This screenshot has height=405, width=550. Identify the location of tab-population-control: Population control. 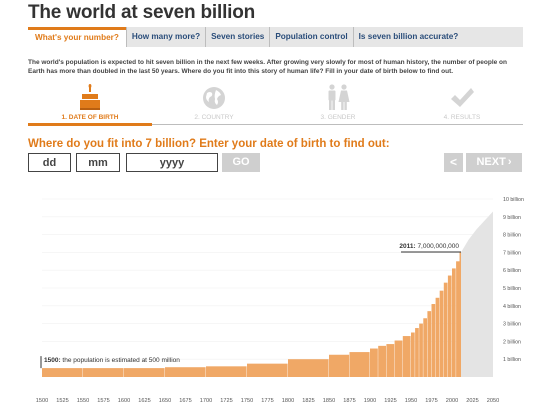
(310, 37).